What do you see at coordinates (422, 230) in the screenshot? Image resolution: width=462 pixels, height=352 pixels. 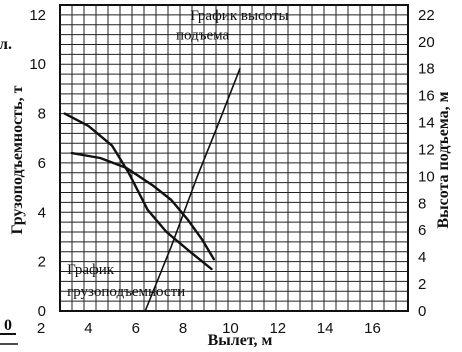 I see `y-tick-label-right: 6` at bounding box center [422, 230].